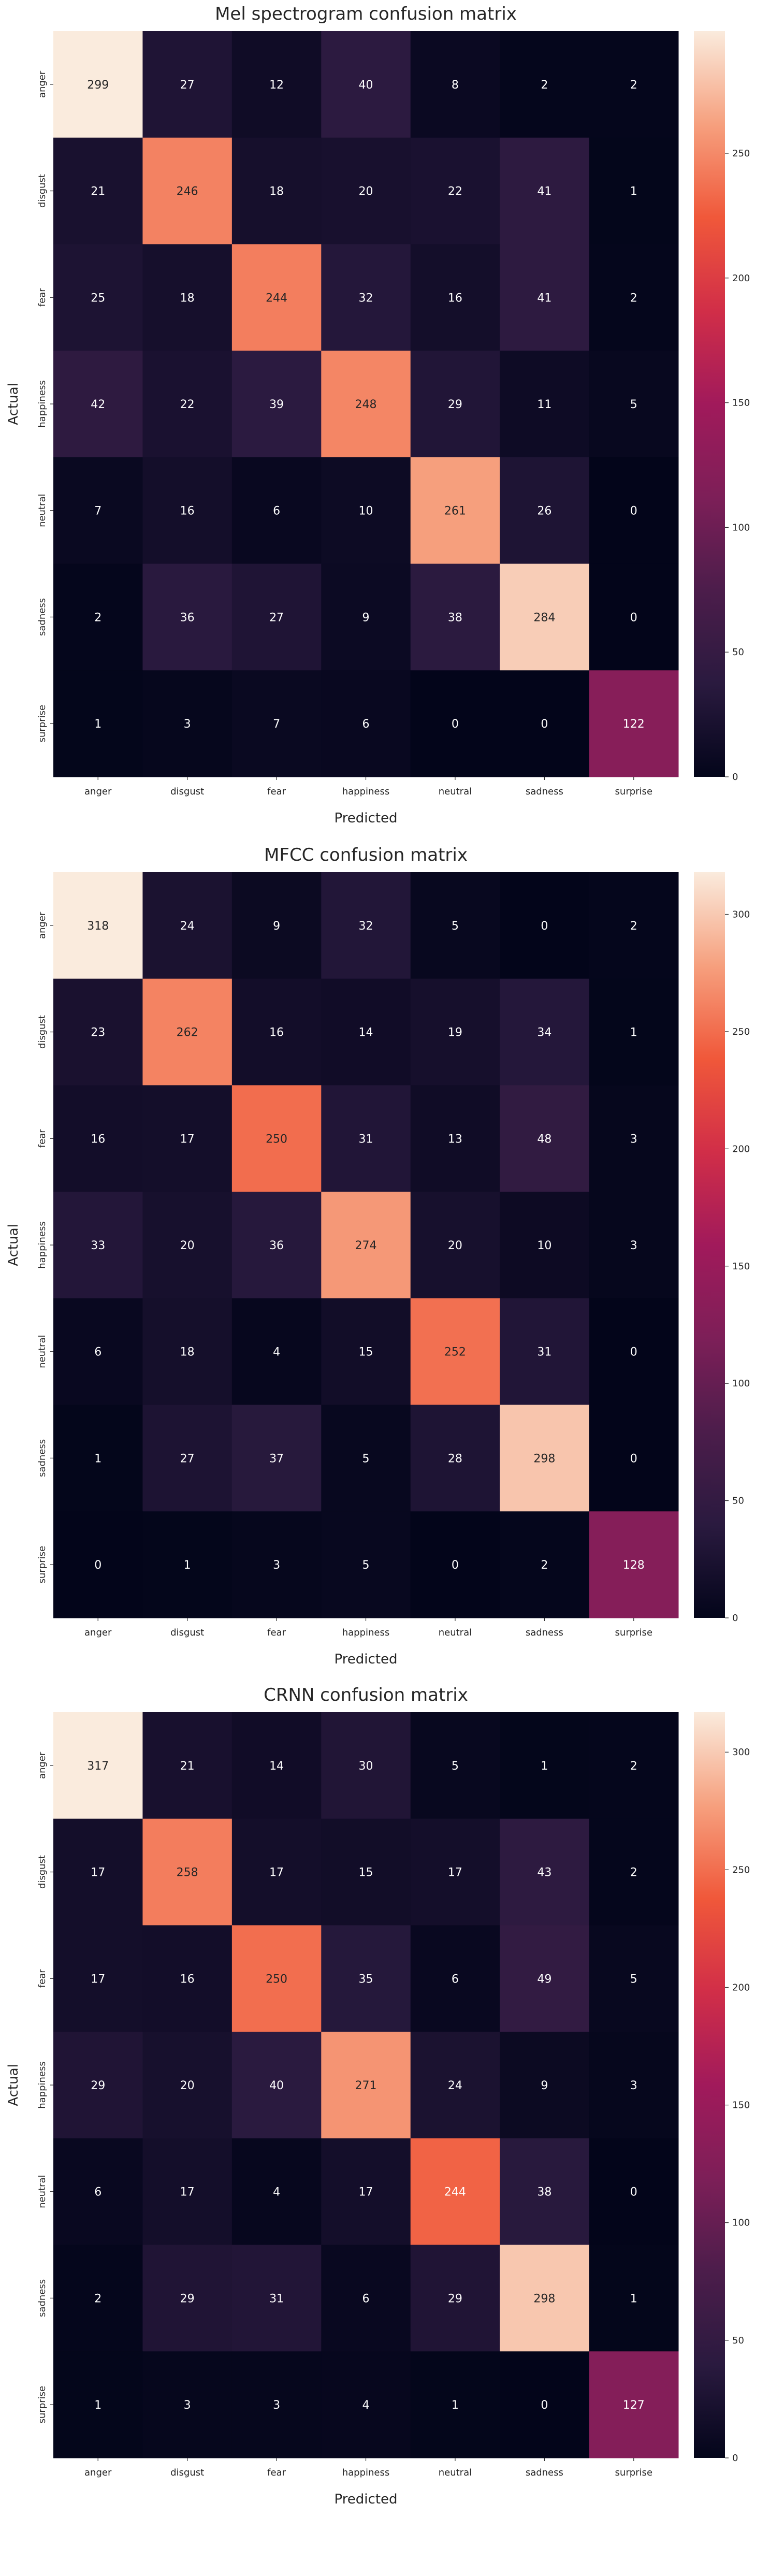  Describe the element at coordinates (634, 724) in the screenshot. I see `cell-value-label: 122` at that location.